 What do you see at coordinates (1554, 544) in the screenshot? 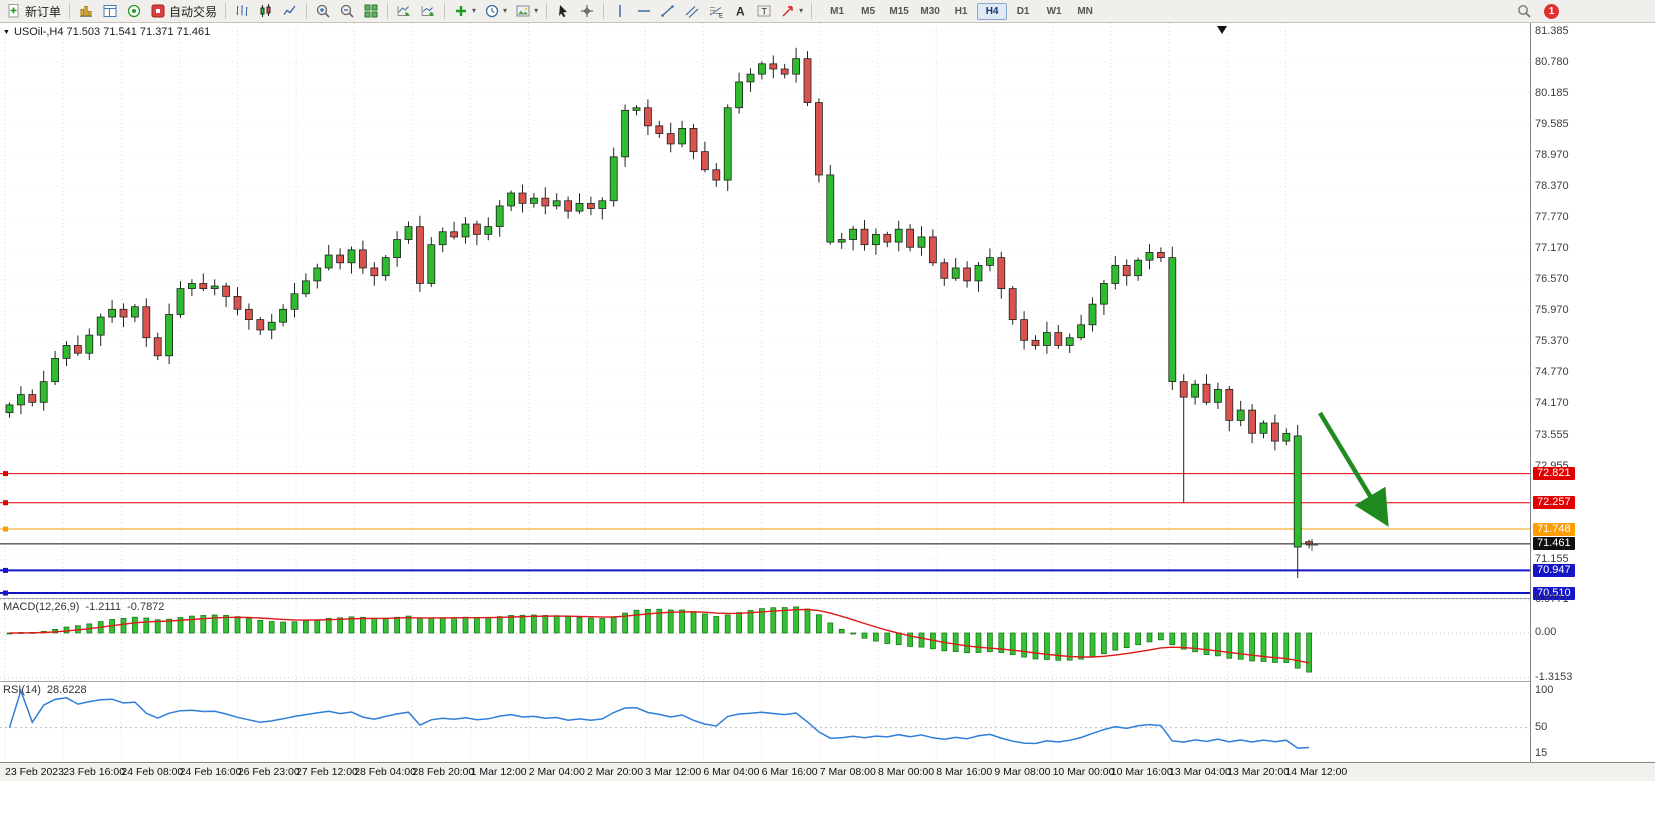
I see `price-tag: 71.461` at bounding box center [1554, 544].